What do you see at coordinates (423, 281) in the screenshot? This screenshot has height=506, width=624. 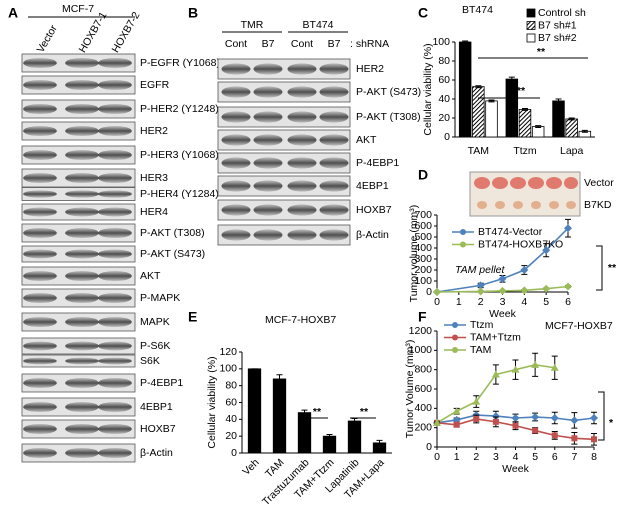 I see `y-tick-label: 100` at bounding box center [423, 281].